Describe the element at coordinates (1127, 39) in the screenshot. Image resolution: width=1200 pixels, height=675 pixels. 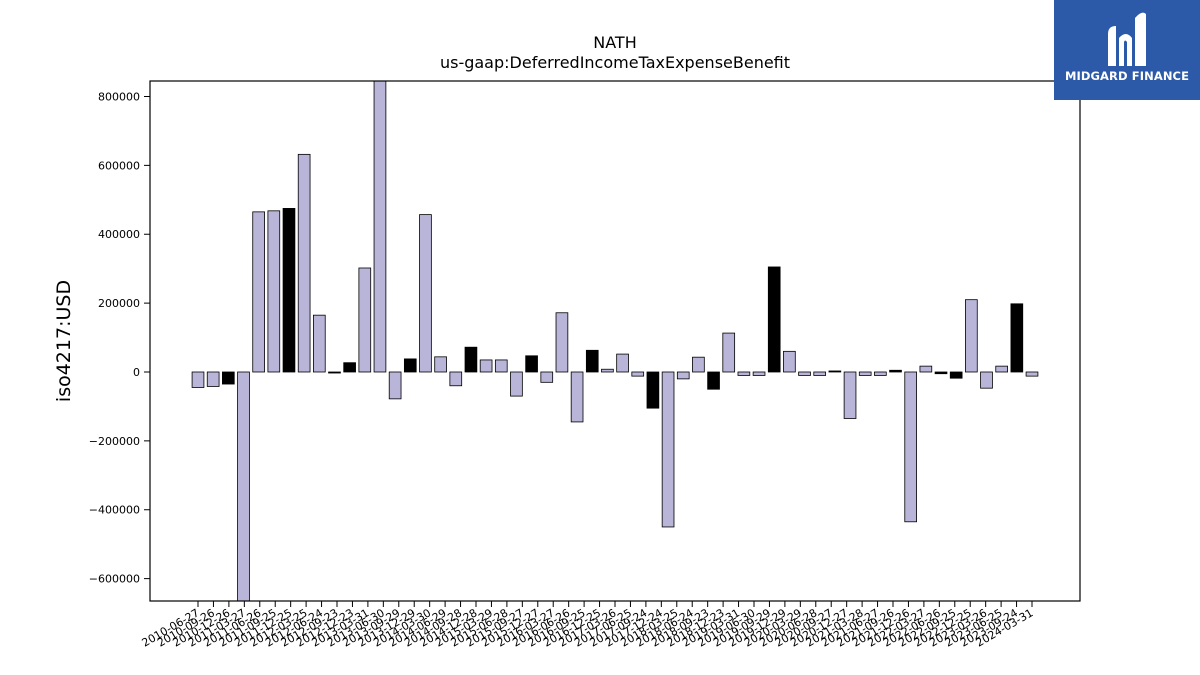
I see `midgard-logo-mark-icon` at that location.